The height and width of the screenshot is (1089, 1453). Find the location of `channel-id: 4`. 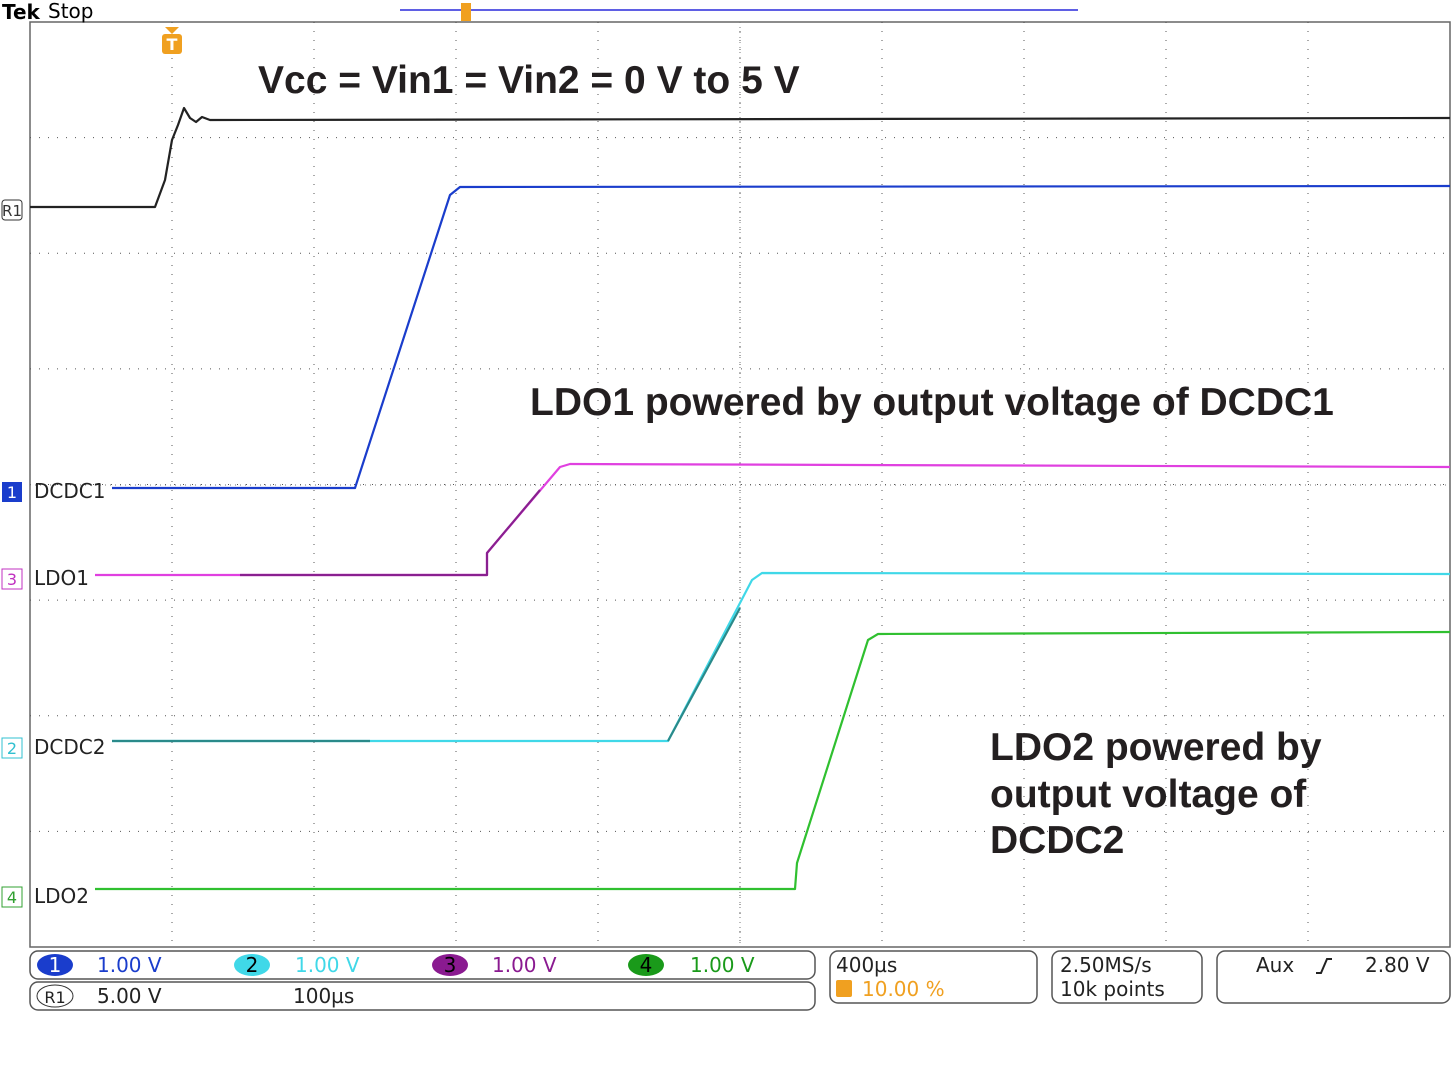

channel-id: 4 is located at coordinates (646, 965).